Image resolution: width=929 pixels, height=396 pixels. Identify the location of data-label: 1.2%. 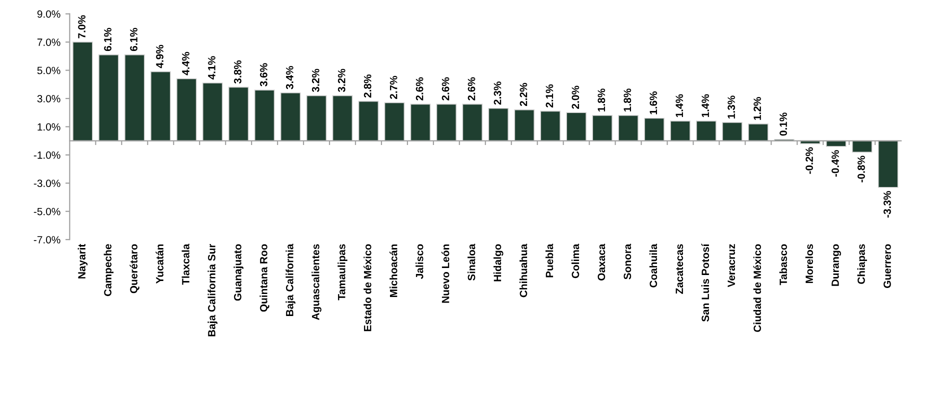
(757, 108).